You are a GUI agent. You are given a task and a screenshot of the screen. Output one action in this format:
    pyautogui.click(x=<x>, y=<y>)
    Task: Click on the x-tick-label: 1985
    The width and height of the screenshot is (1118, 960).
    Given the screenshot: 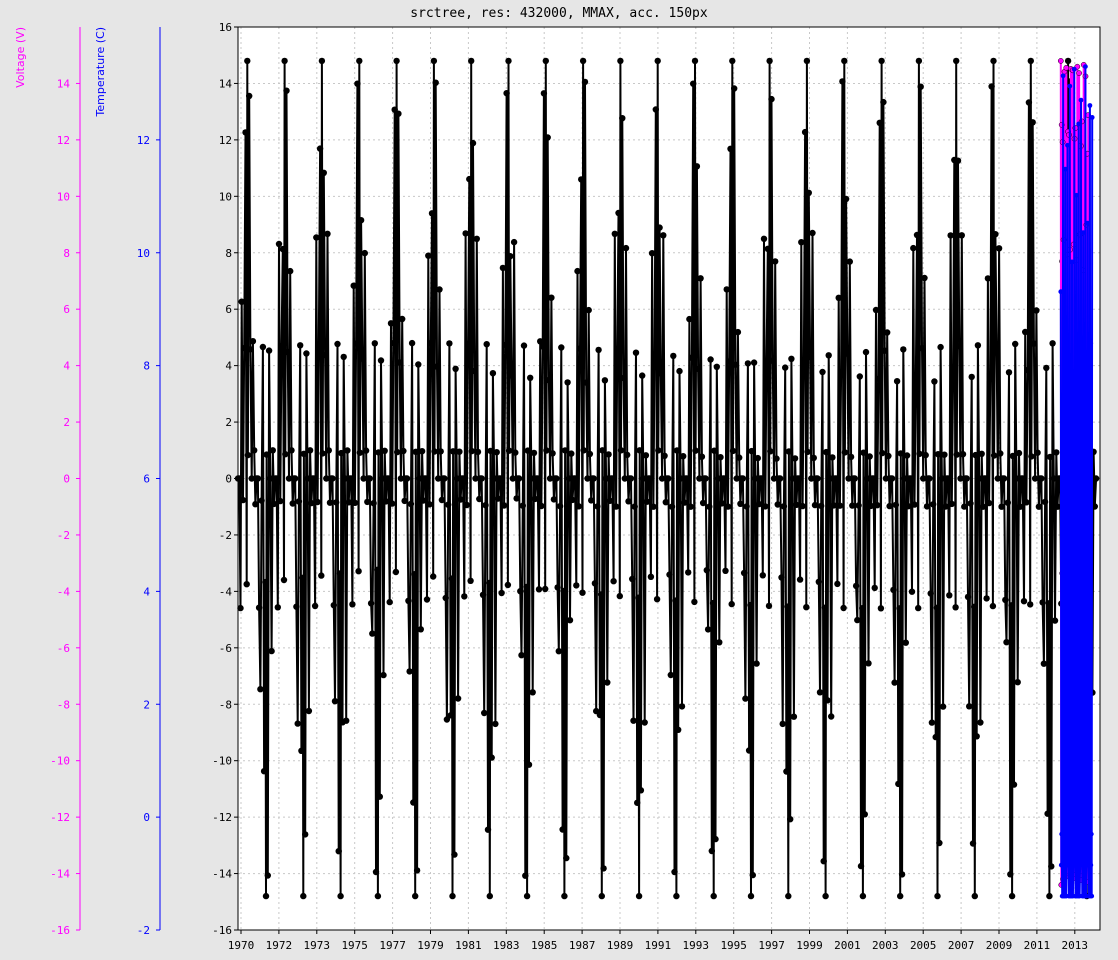 What is the action you would take?
    pyautogui.click(x=544, y=945)
    